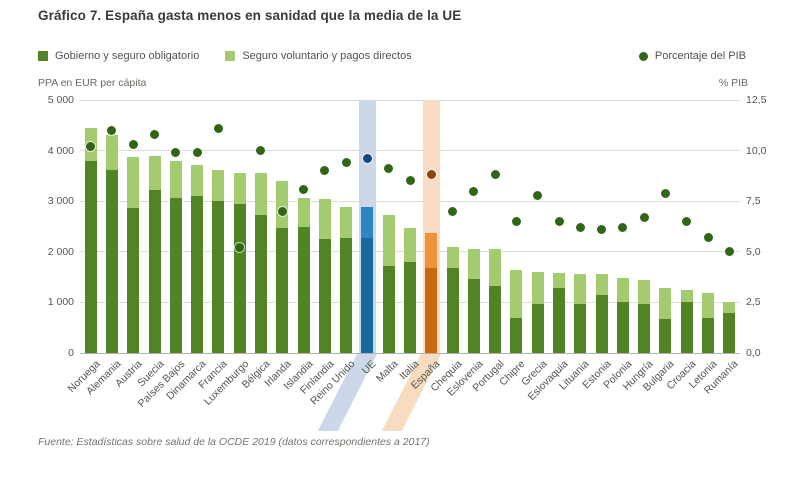 This screenshot has height=481, width=800. What do you see at coordinates (729, 252) in the screenshot?
I see `pib-dot-Rumanía` at bounding box center [729, 252].